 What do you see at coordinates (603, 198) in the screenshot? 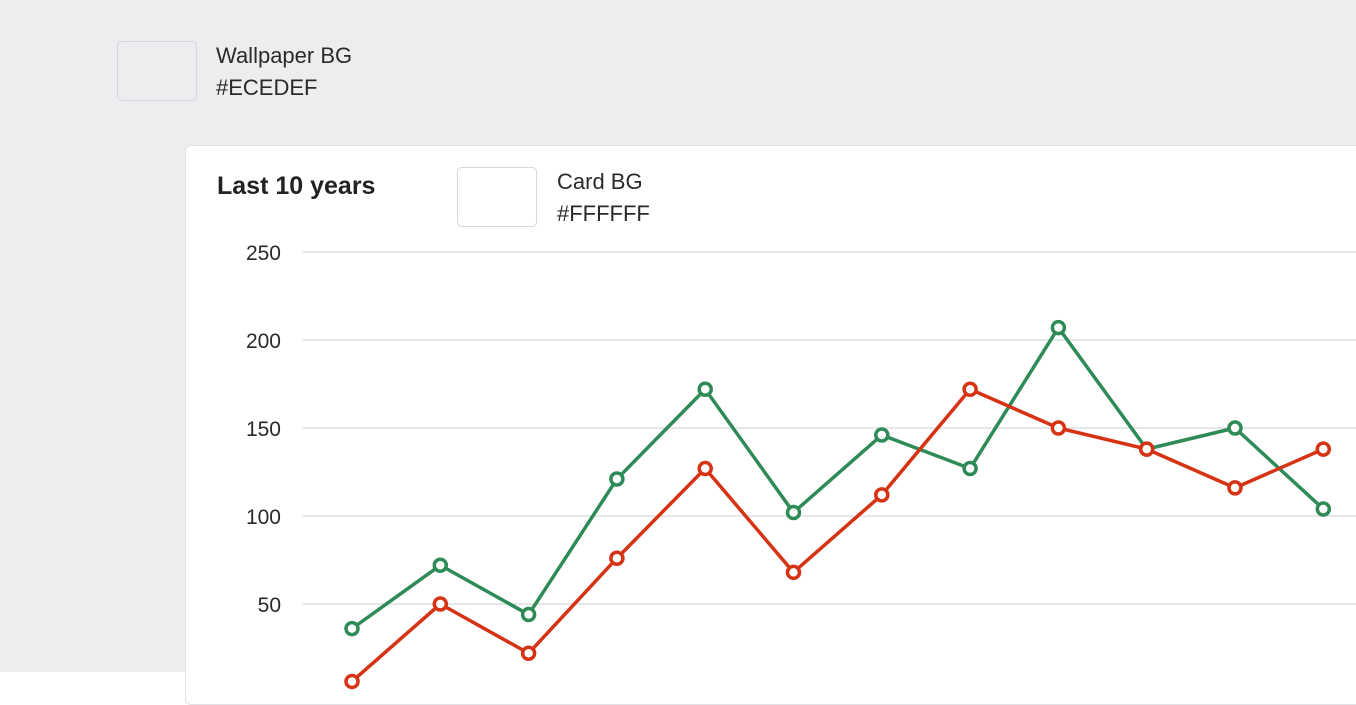
I see `card-color-info: Card BG #FFFFFF` at bounding box center [603, 198].